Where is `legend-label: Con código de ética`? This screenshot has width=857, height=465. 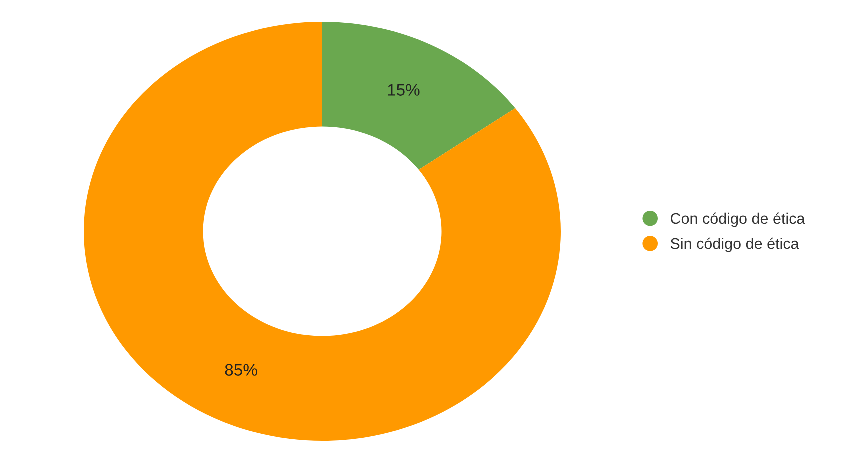 legend-label: Con código de ética is located at coordinates (738, 220).